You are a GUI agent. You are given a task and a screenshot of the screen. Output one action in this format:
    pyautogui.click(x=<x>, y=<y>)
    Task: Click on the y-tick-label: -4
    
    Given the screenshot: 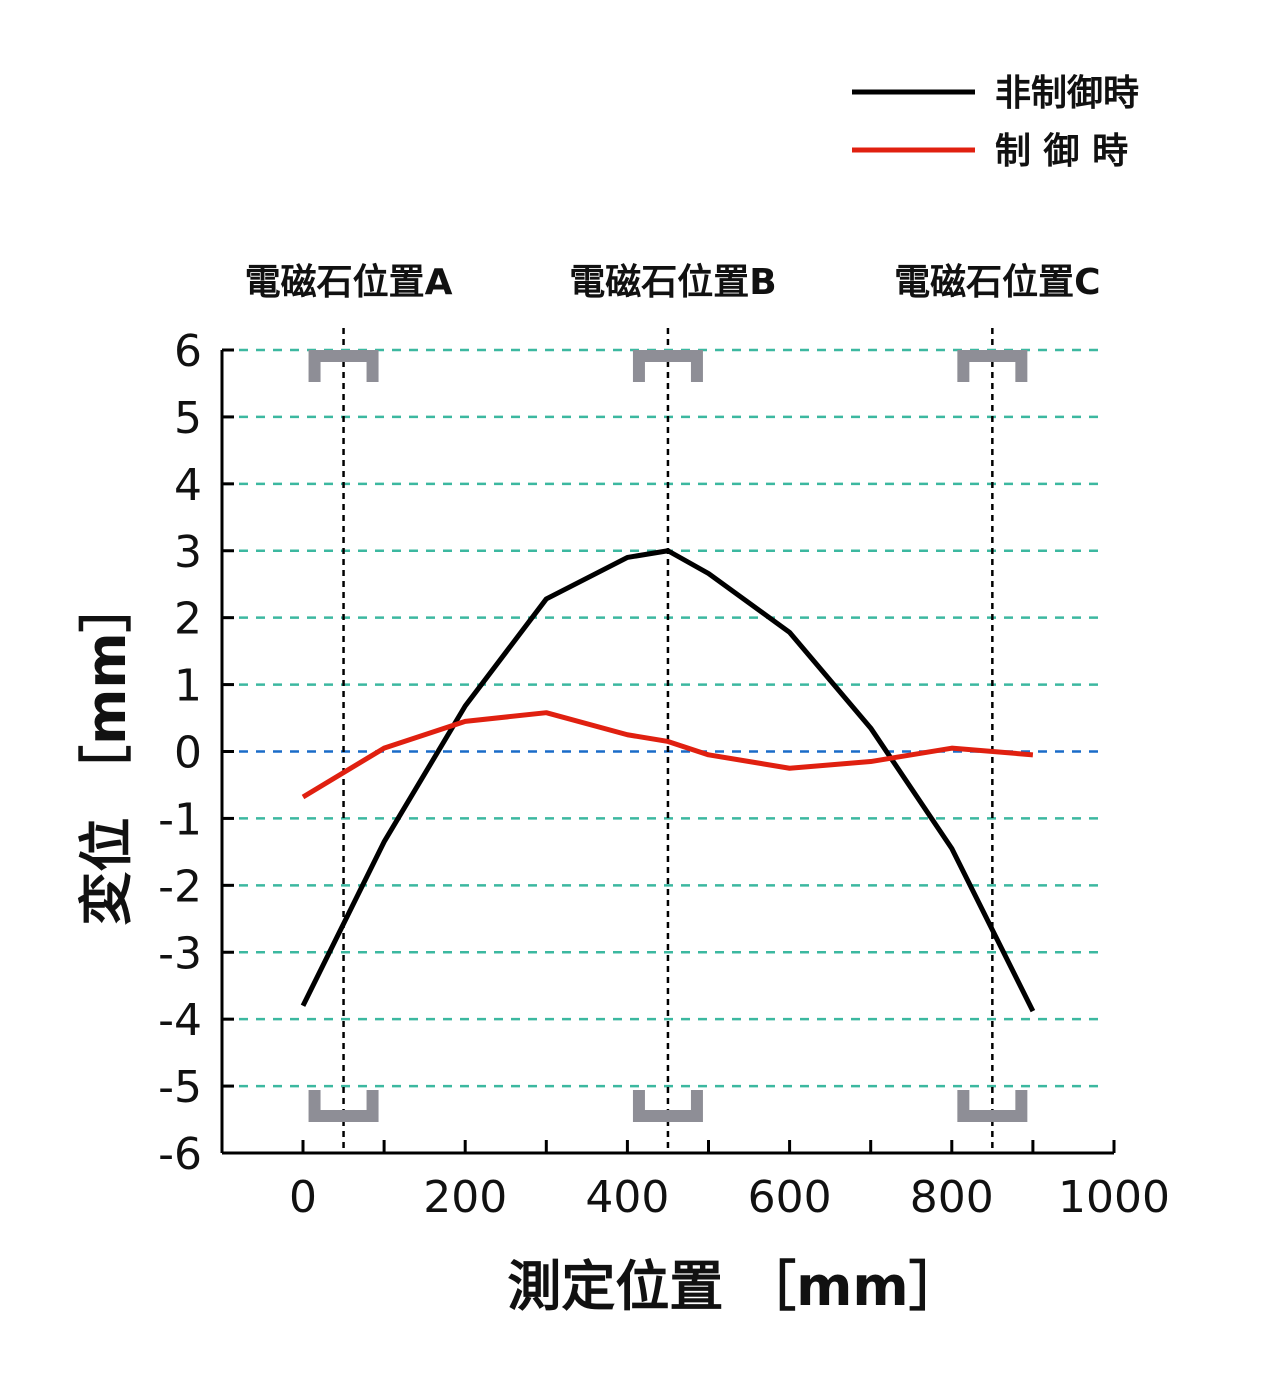 What is the action you would take?
    pyautogui.click(x=180, y=1020)
    